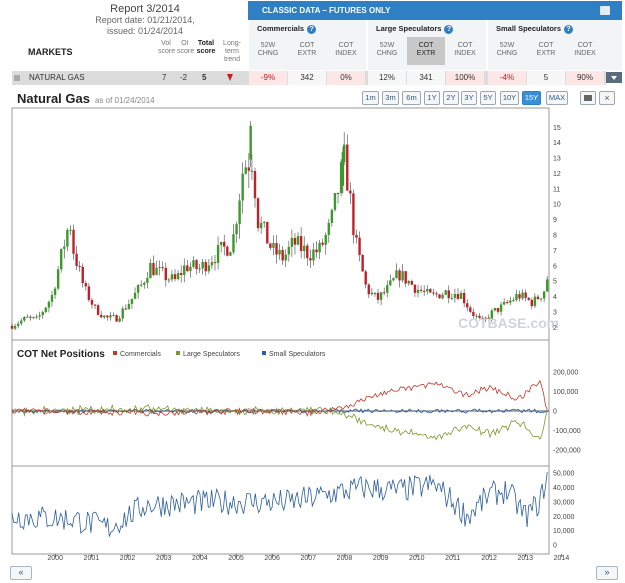  What do you see at coordinates (585, 49) in the screenshot?
I see `subheader-8: COT INDEX` at bounding box center [585, 49].